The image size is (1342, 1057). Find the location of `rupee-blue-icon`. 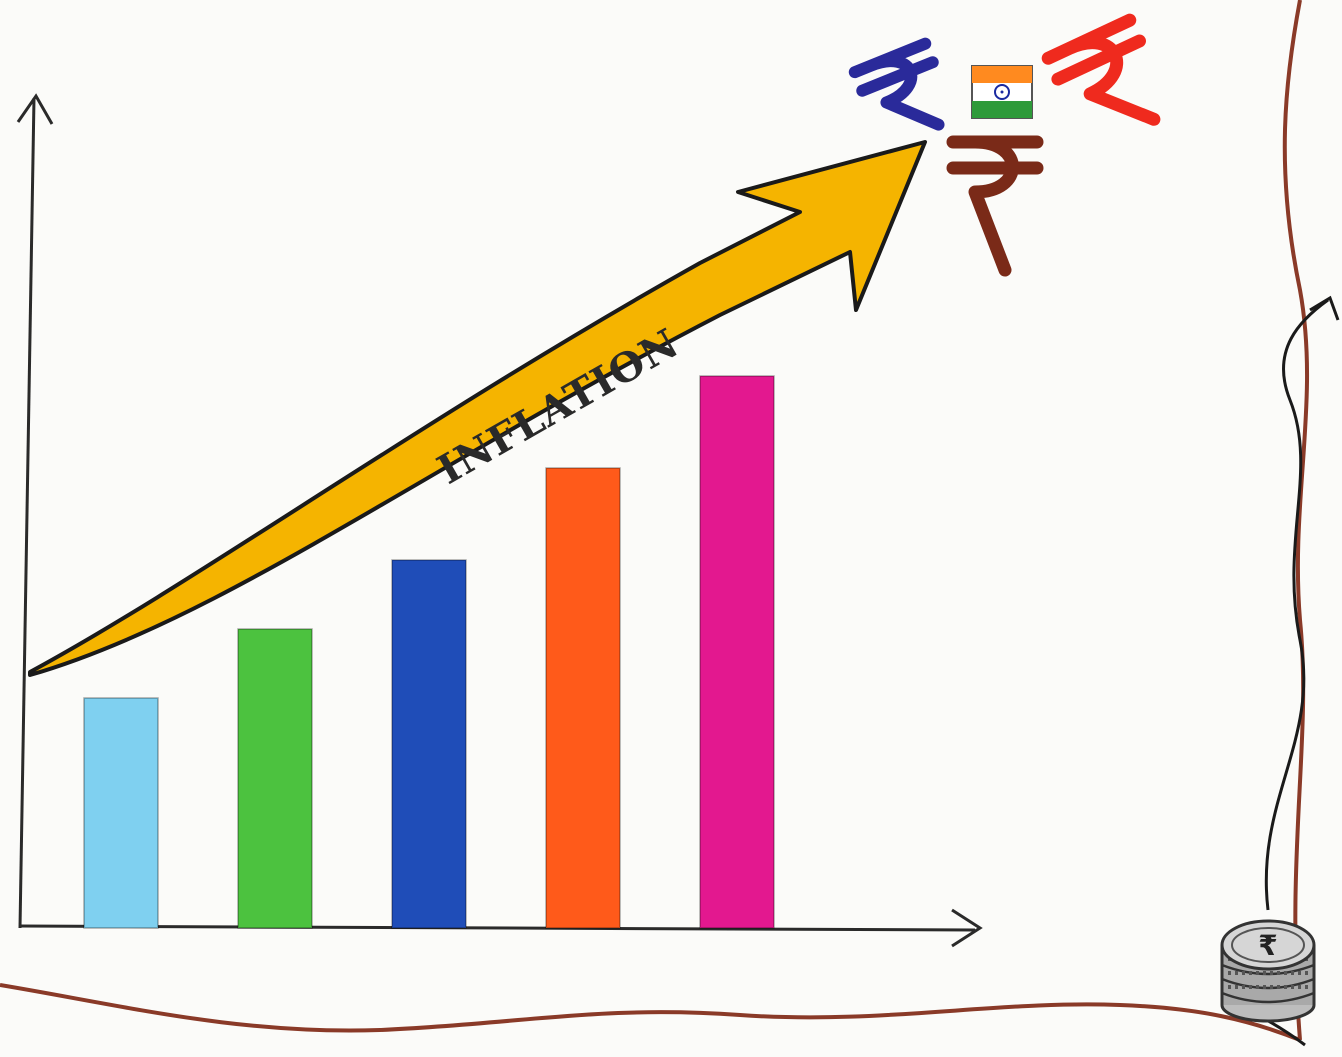

rupee-blue-icon is located at coordinates (896, 84).